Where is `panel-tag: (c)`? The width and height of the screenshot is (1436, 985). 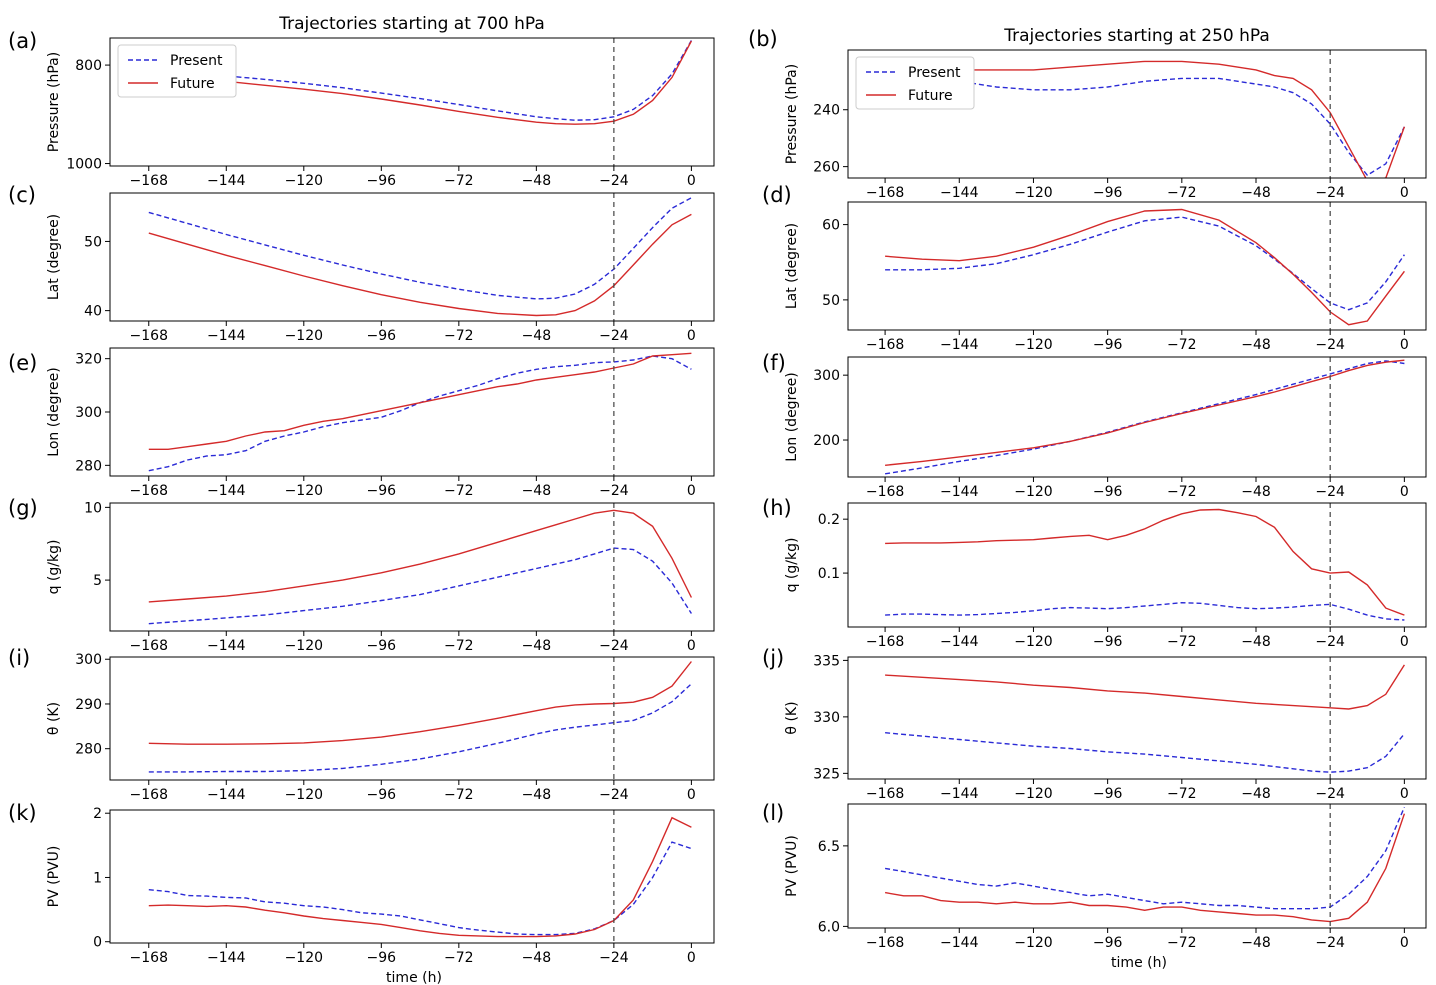 panel-tag: (c) is located at coordinates (22, 195).